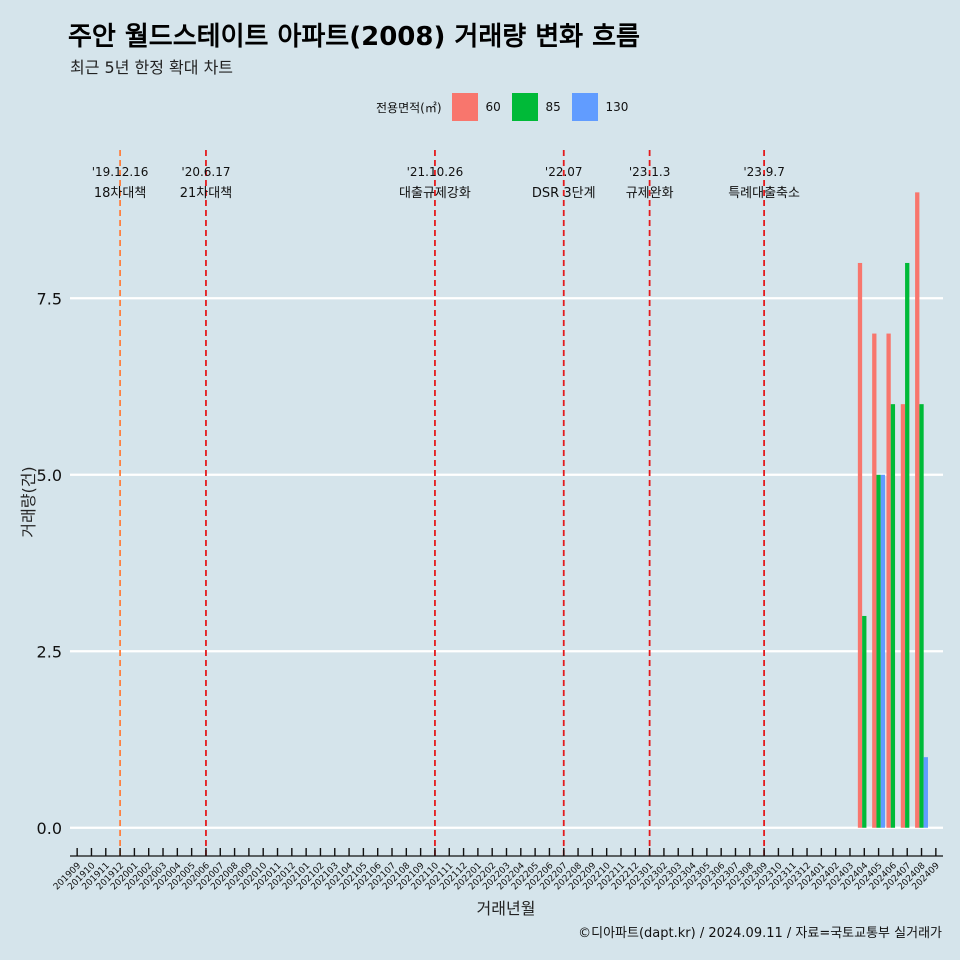  I want to click on bars, so click(892, 510).